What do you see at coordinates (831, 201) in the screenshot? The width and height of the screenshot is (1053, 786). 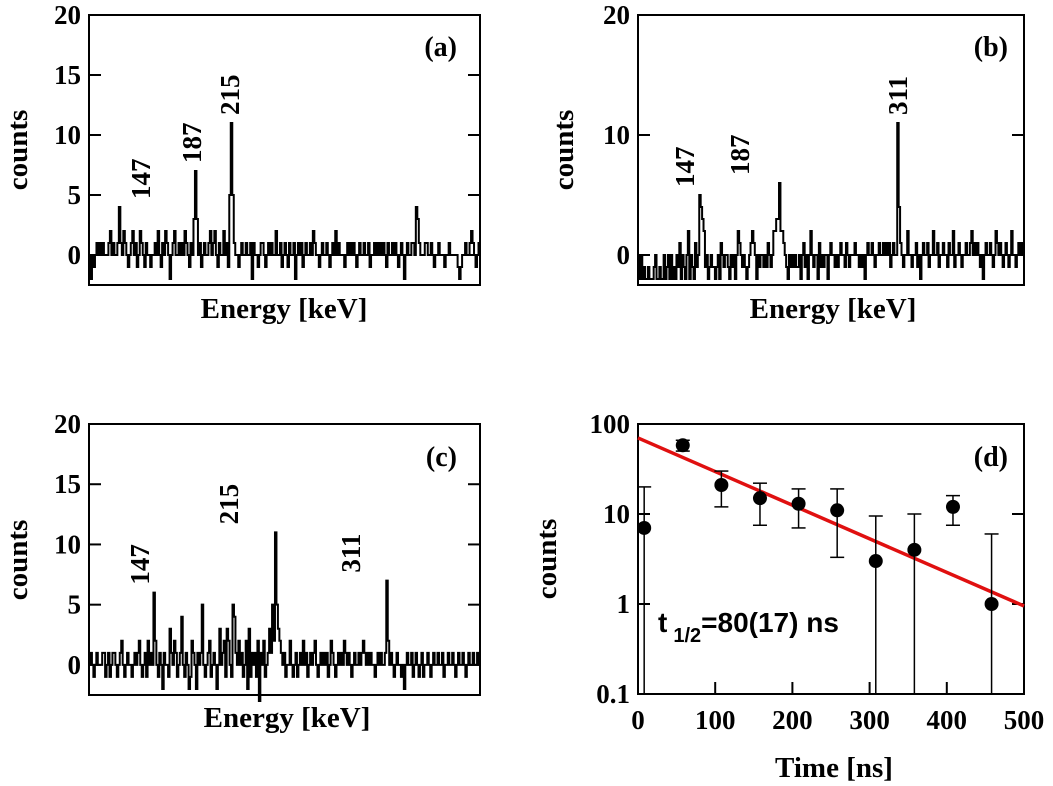 I see `panel-b-histogram` at bounding box center [831, 201].